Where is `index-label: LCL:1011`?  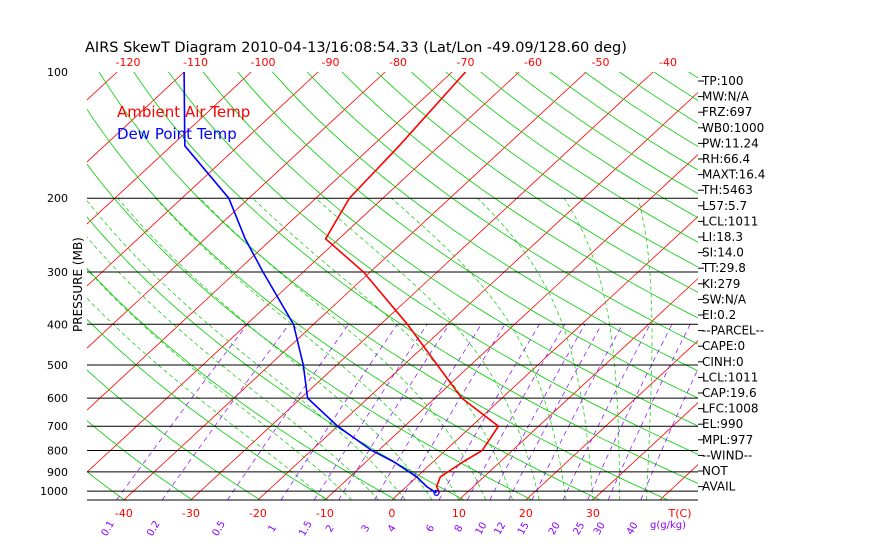 index-label: LCL:1011 is located at coordinates (730, 377).